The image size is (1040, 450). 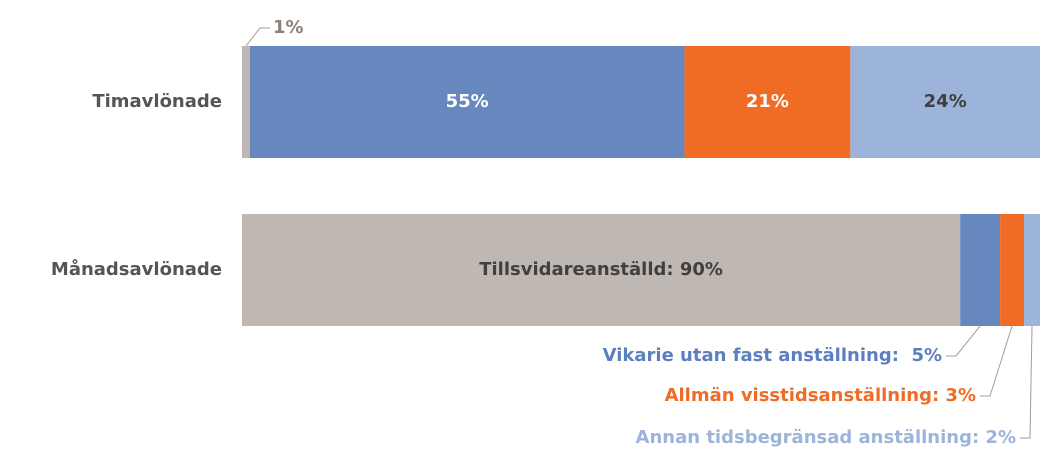 I want to click on data-label: 55%, so click(x=467, y=101).